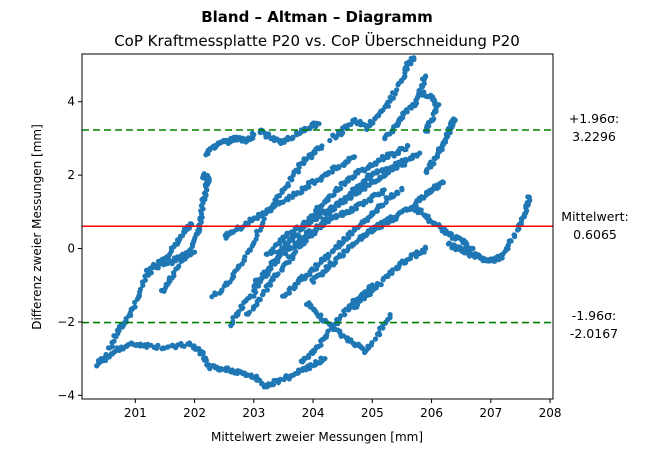 Image resolution: width=650 pixels, height=450 pixels. What do you see at coordinates (594, 315) in the screenshot?
I see `lower-loa-label: -1.96σ:` at bounding box center [594, 315].